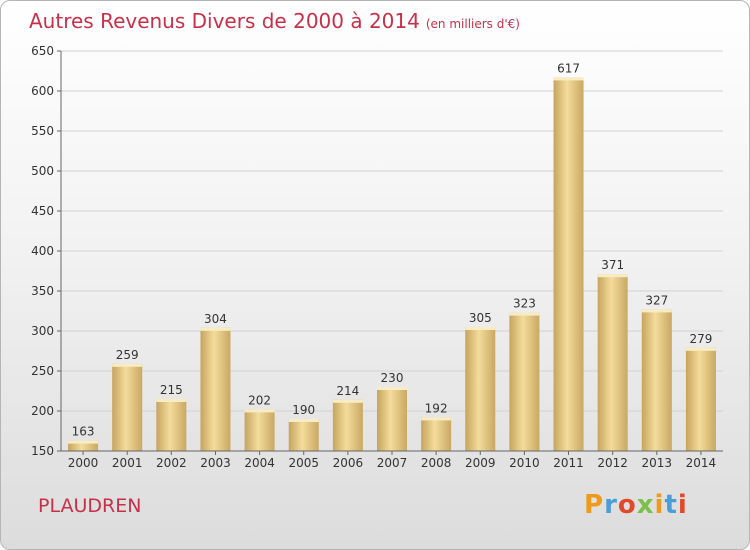 Image resolution: width=750 pixels, height=550 pixels. What do you see at coordinates (436, 463) in the screenshot?
I see `x-tick-label: 2008` at bounding box center [436, 463].